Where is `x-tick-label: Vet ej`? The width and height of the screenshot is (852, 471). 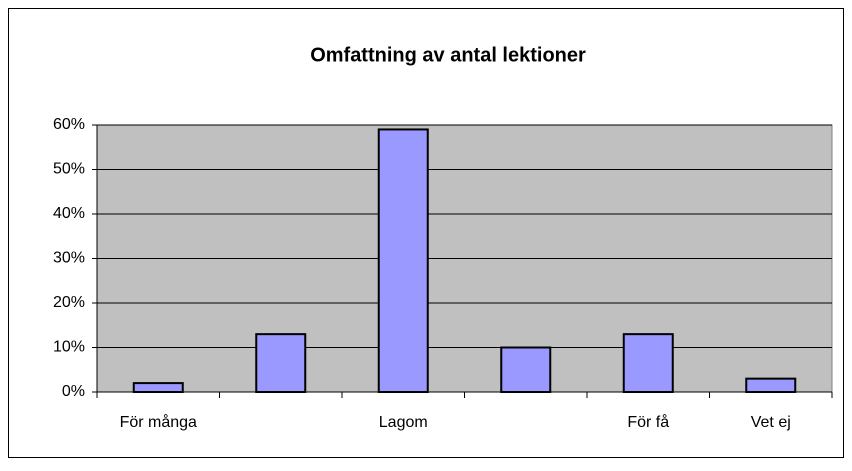 x-tick-label: Vet ej is located at coordinates (771, 422).